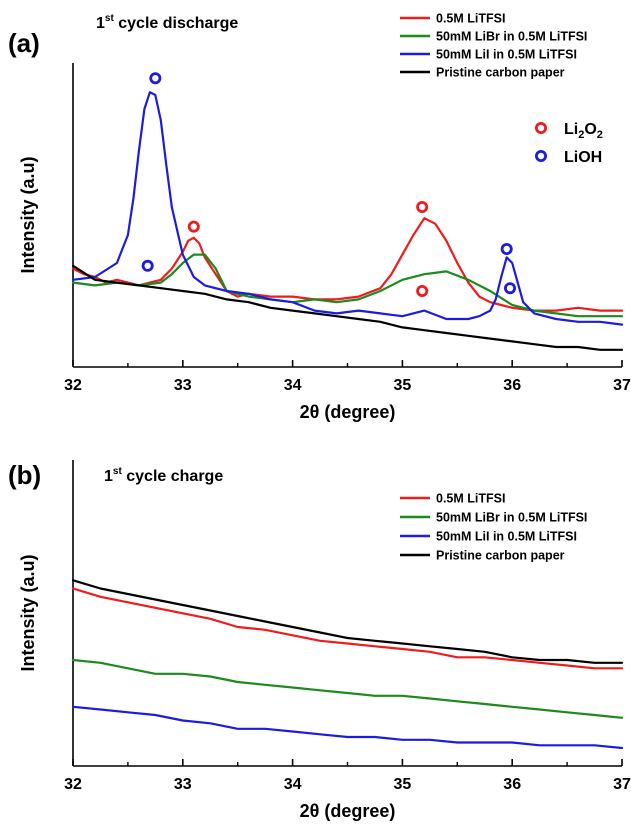  I want to click on marker-legend-label: Li2O2, so click(583, 131).